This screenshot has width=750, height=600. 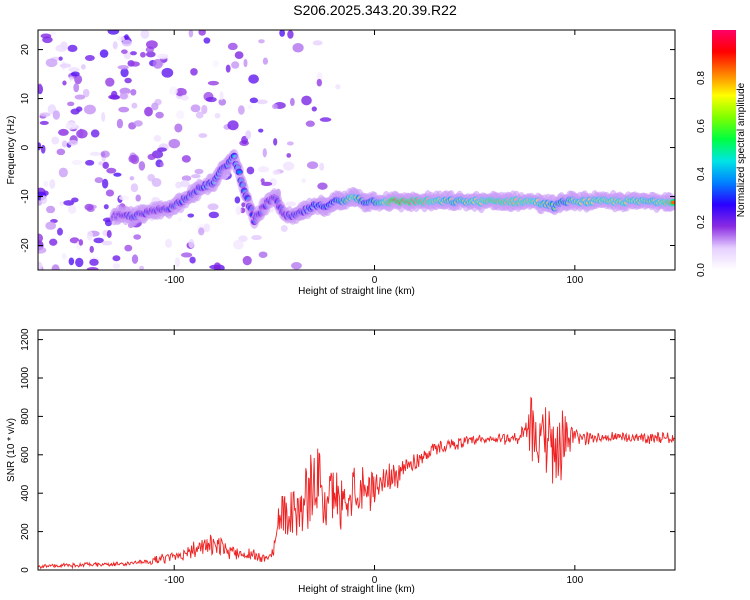 I want to click on colorbar-tick-label: 0.2, so click(x=701, y=222).